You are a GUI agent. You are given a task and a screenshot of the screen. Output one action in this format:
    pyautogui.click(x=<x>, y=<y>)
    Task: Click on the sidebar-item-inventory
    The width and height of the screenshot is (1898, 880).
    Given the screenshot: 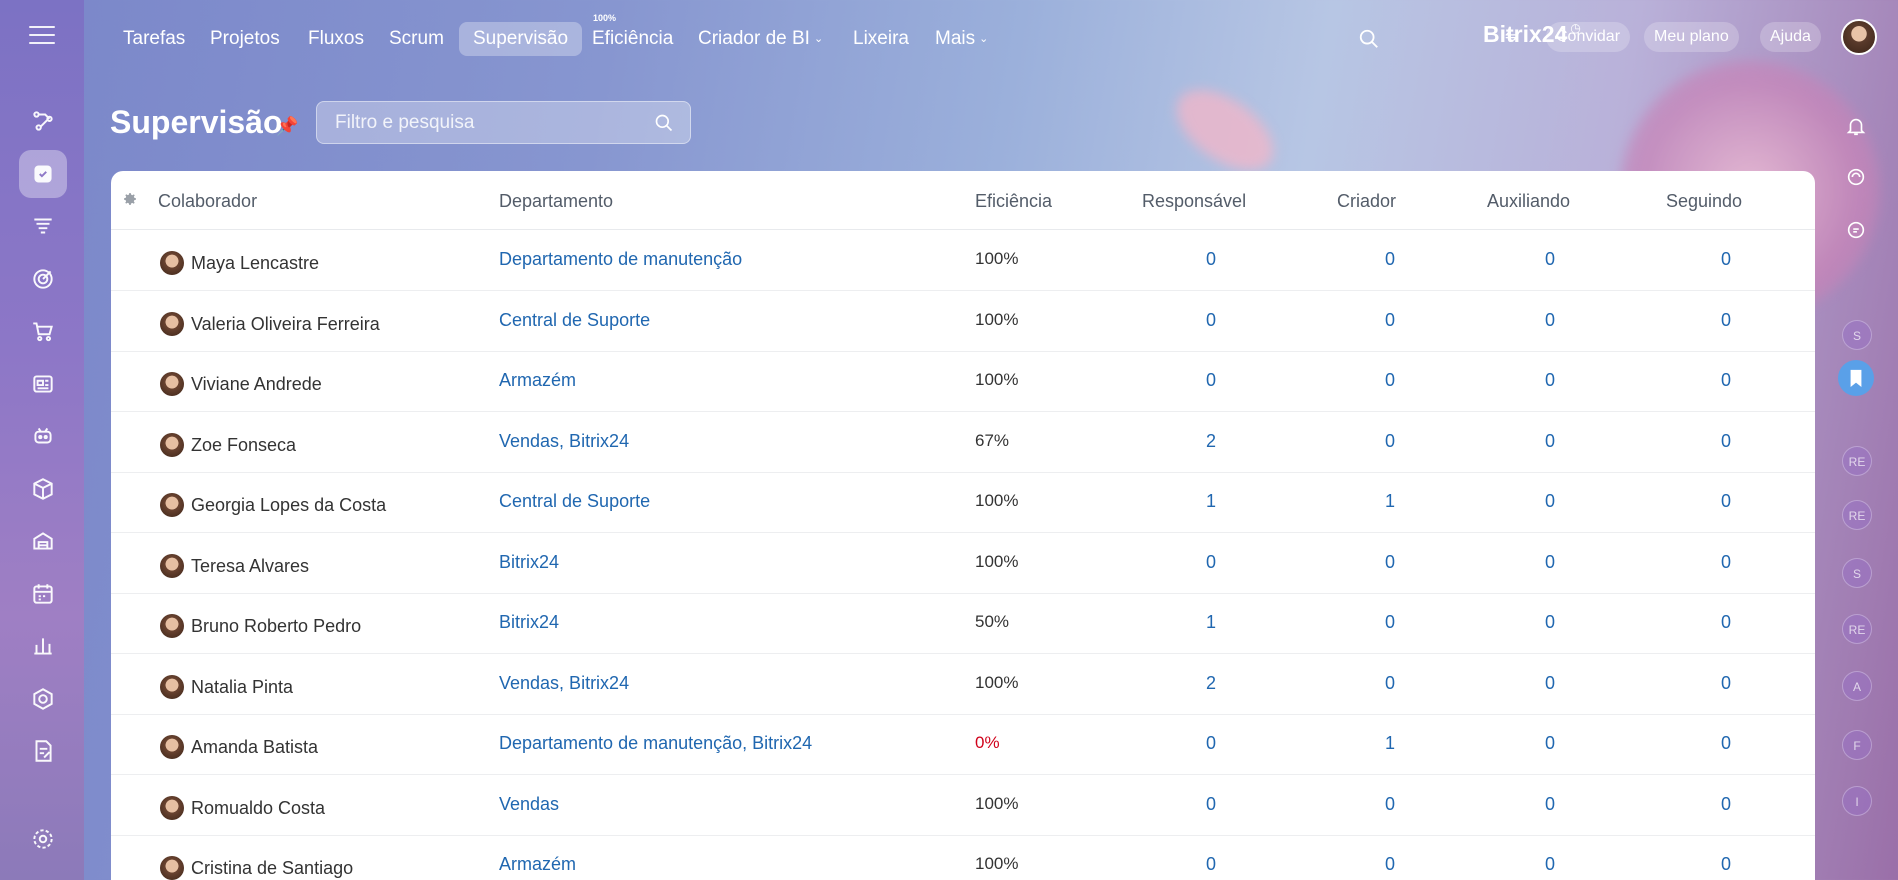 What is the action you would take?
    pyautogui.click(x=43, y=489)
    